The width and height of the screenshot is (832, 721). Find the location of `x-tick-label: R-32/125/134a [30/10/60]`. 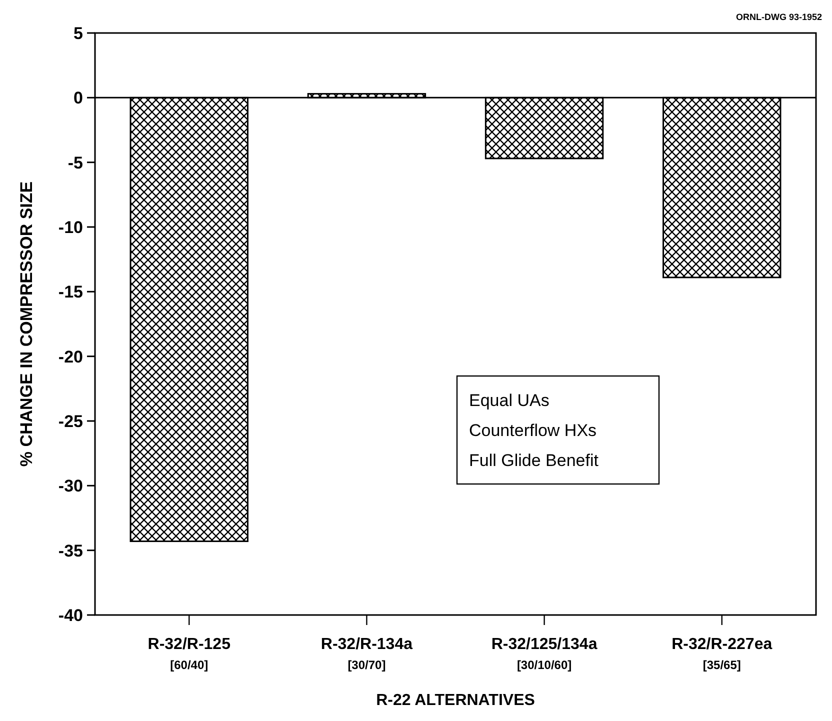

x-tick-label: R-32/125/134a [30/10/60] is located at coordinates (544, 654).